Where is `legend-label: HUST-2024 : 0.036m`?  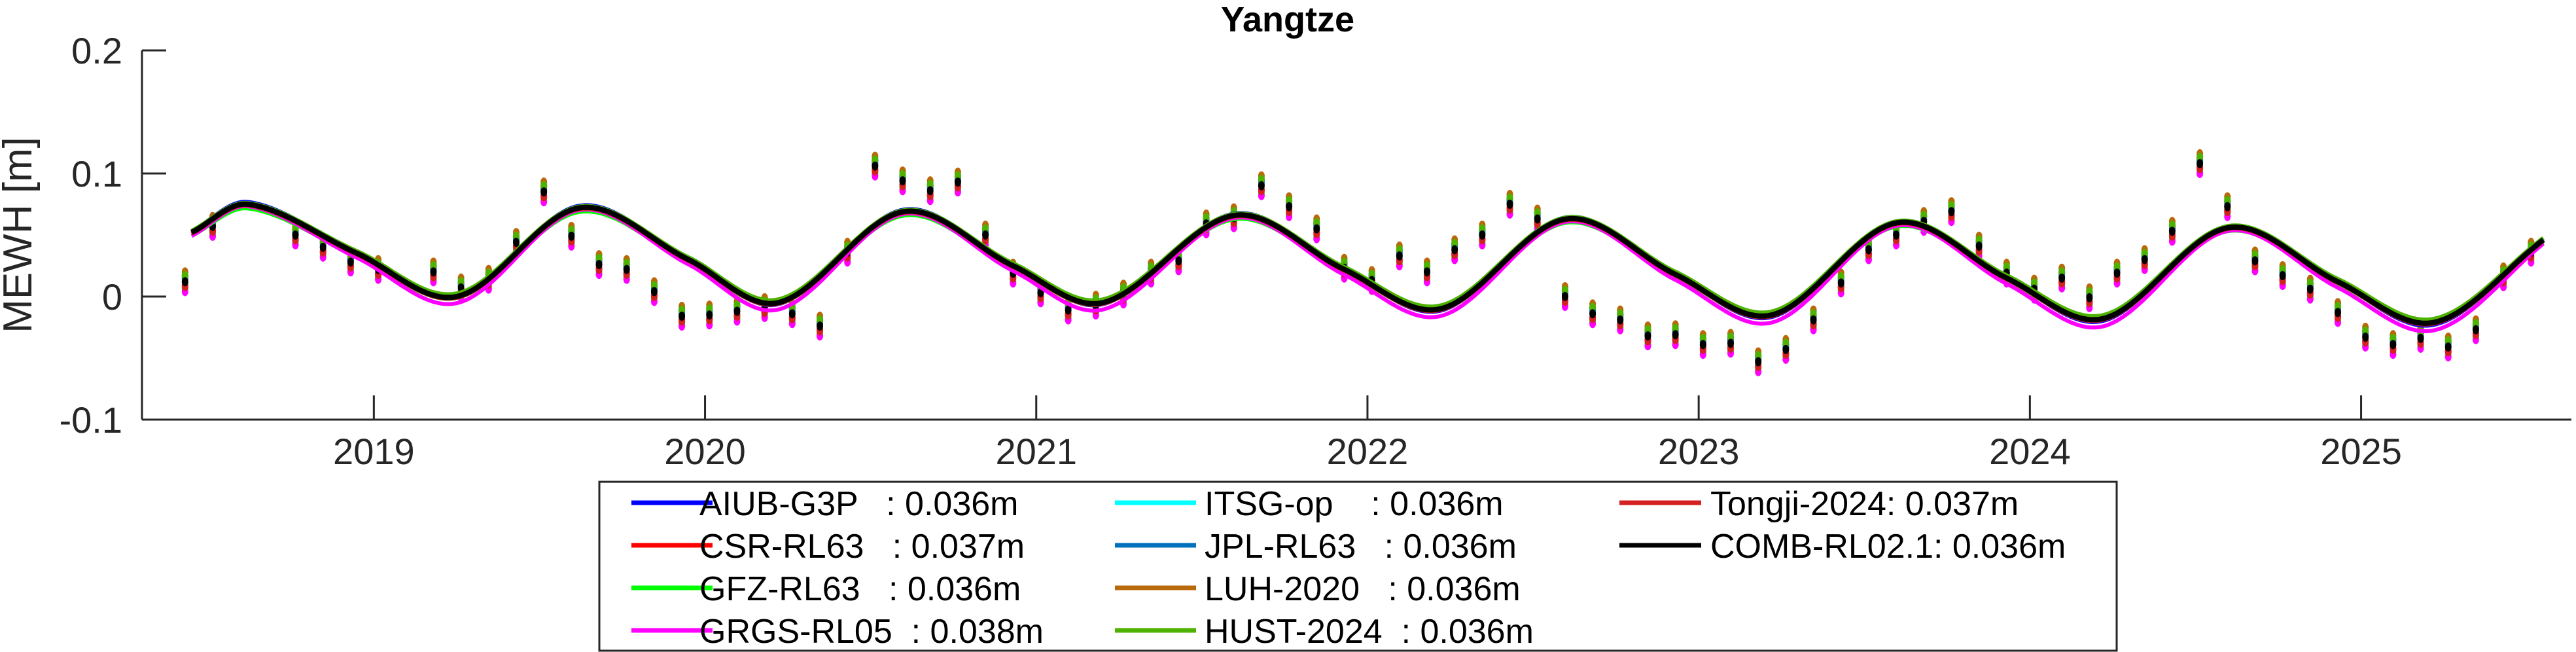
legend-label: HUST-2024 : 0.036m is located at coordinates (1370, 632).